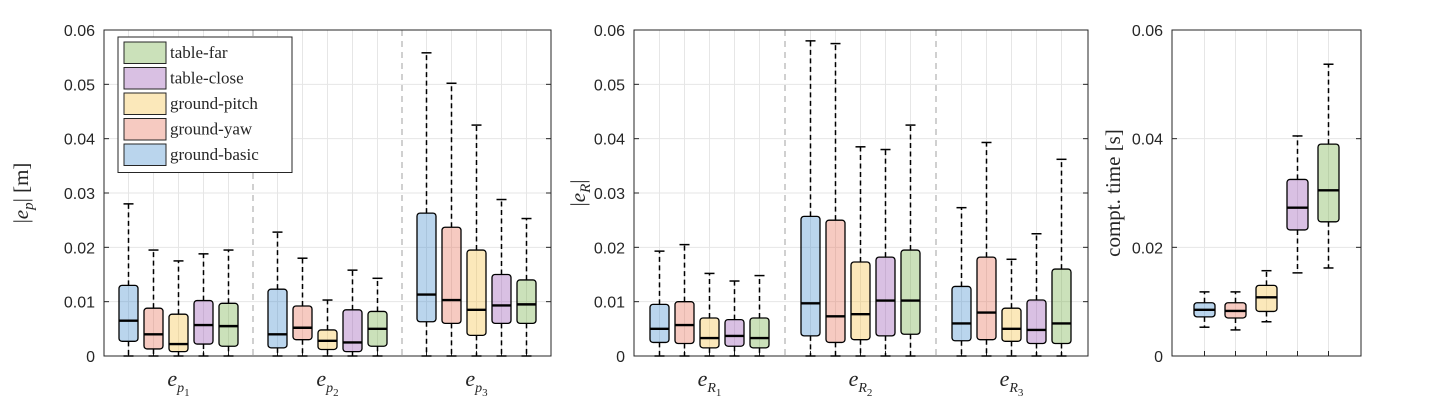 Image resolution: width=1435 pixels, height=401 pixels. Describe the element at coordinates (214, 103) in the screenshot. I see `legend-entry: ground-pitch` at that location.